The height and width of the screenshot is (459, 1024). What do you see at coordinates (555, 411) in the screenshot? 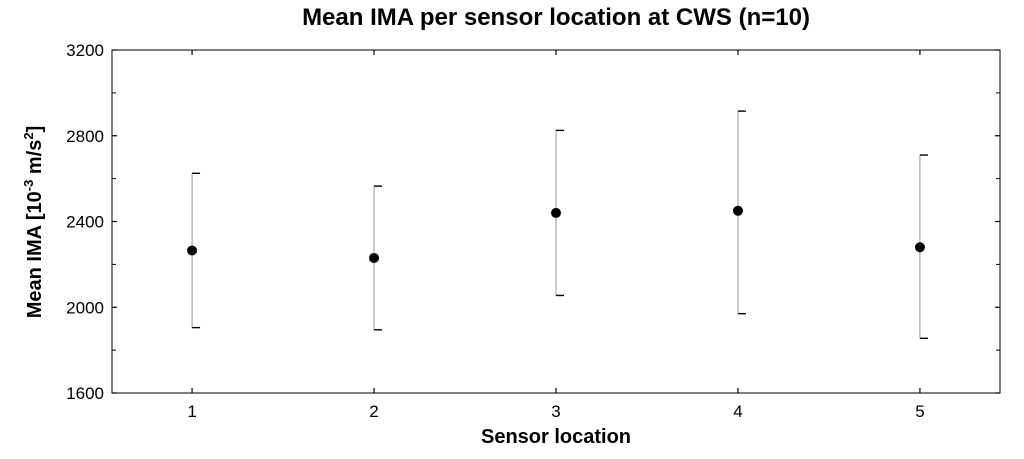
I see `x-tick-label: 3` at bounding box center [555, 411].